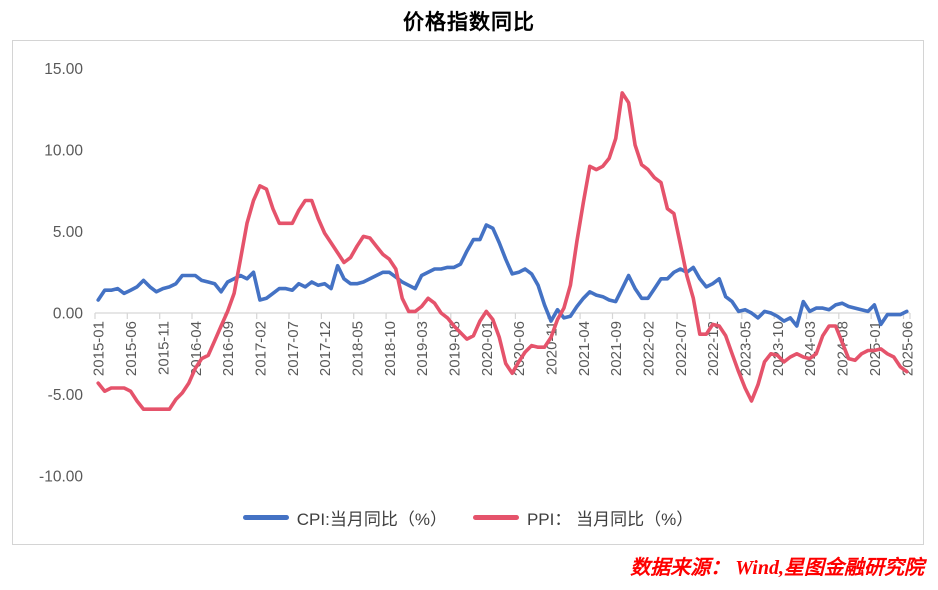 The width and height of the screenshot is (938, 590). What do you see at coordinates (777, 568) in the screenshot?
I see `source-note: 数据来源： Wind,星图金融研究院` at bounding box center [777, 568].